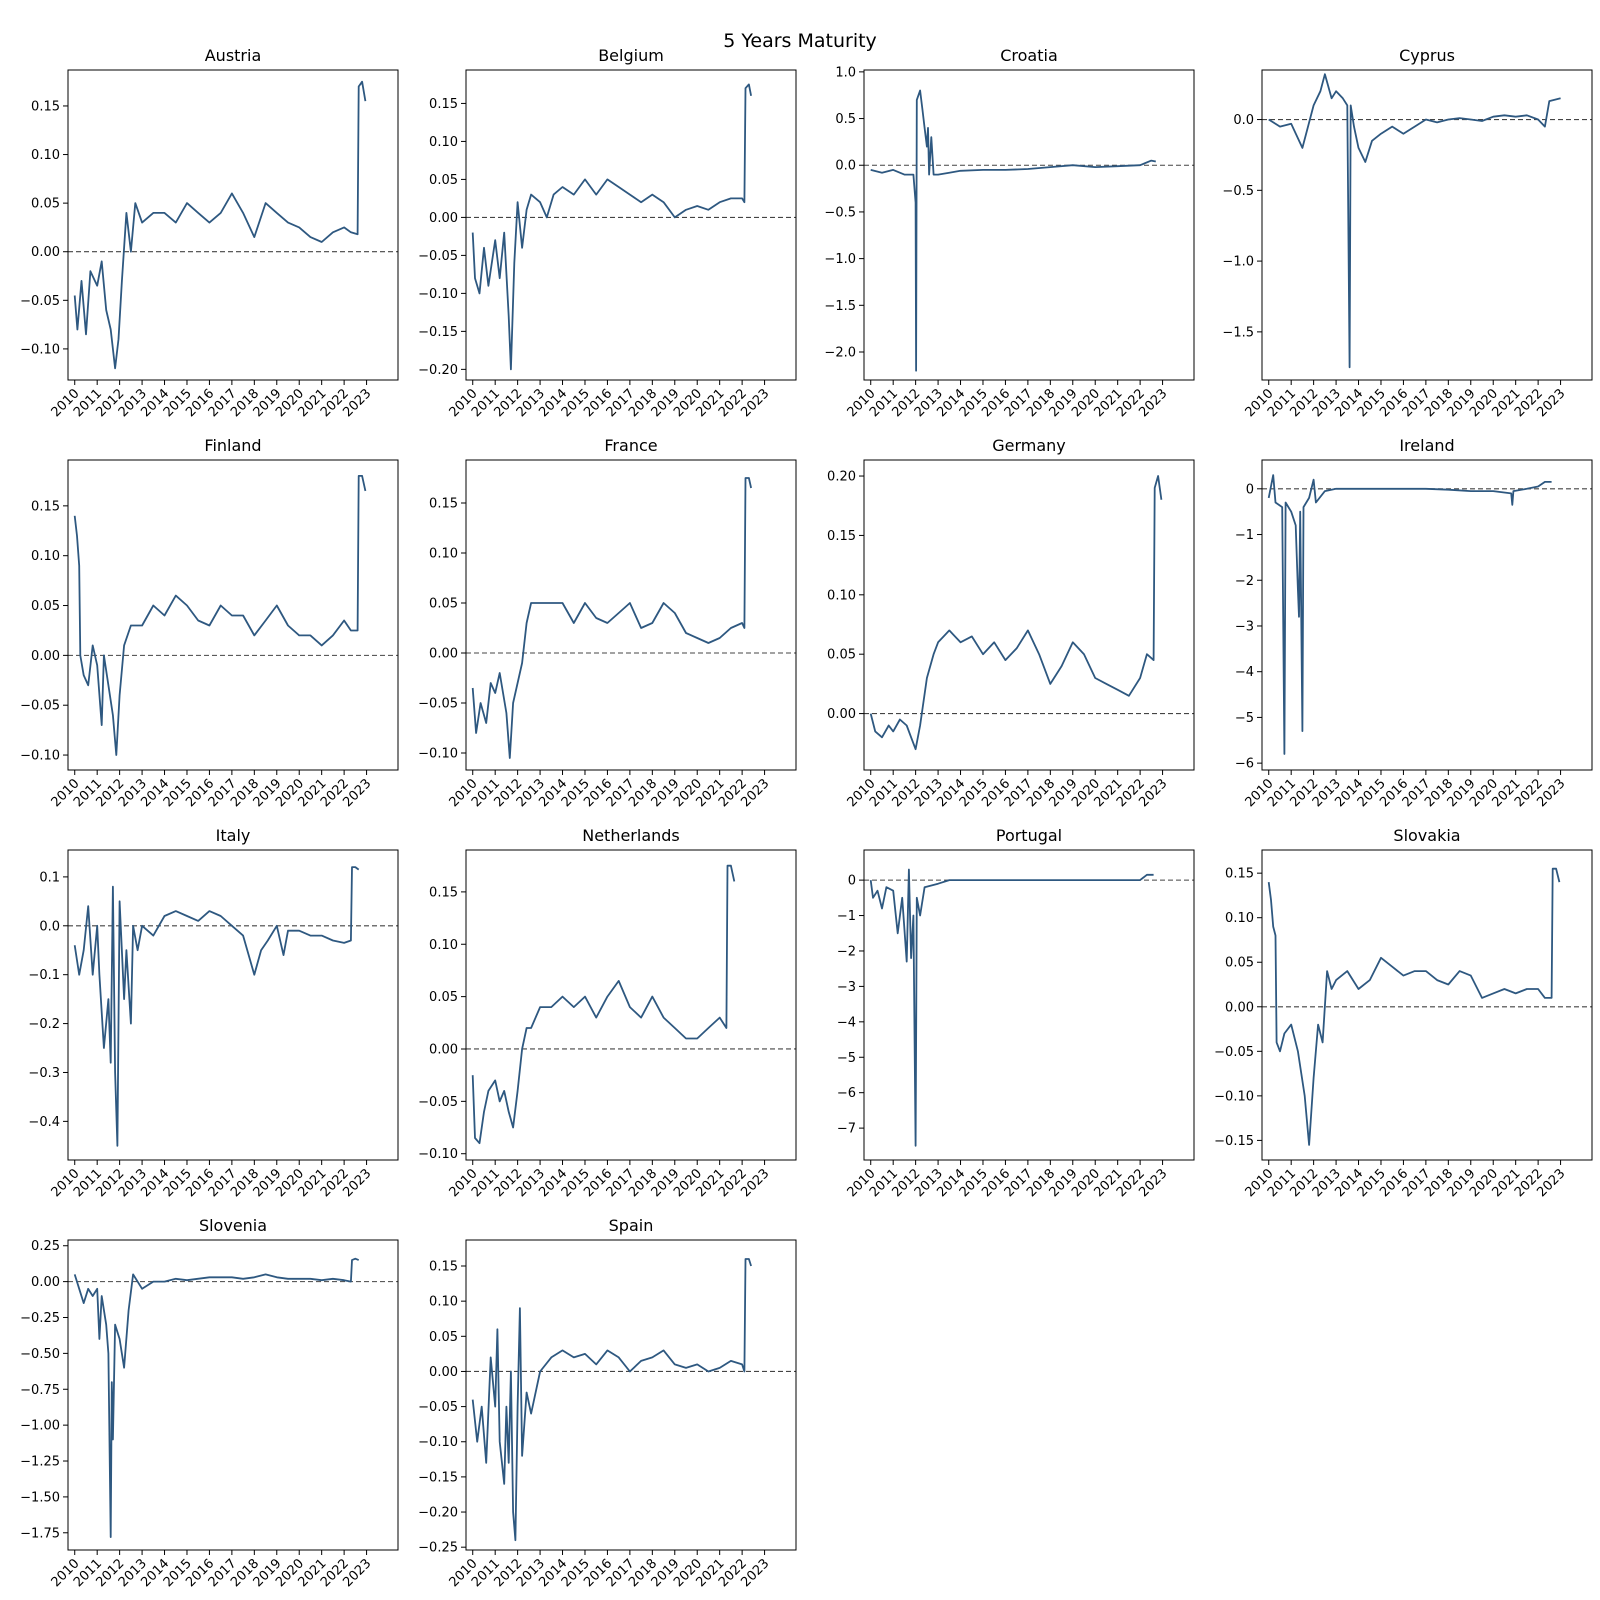 Image resolution: width=1600 pixels, height=1600 pixels. I want to click on y-tick-label: −1.5, so click(1238, 332).